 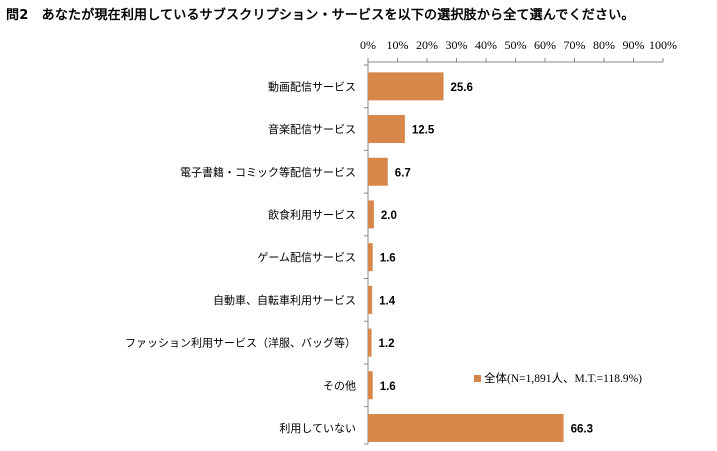 I want to click on data-label: 1.4, so click(x=387, y=301).